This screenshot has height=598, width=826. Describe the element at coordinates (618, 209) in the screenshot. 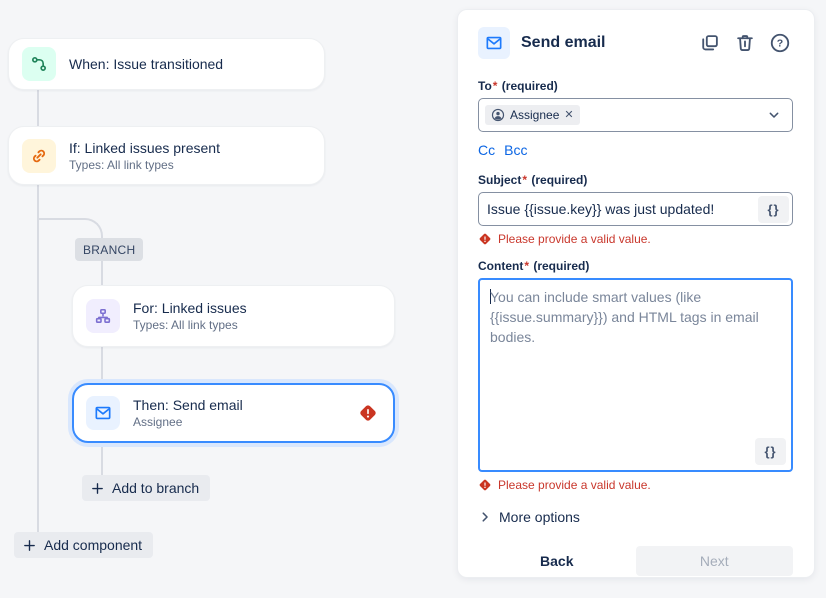

I see `subject-input` at that location.